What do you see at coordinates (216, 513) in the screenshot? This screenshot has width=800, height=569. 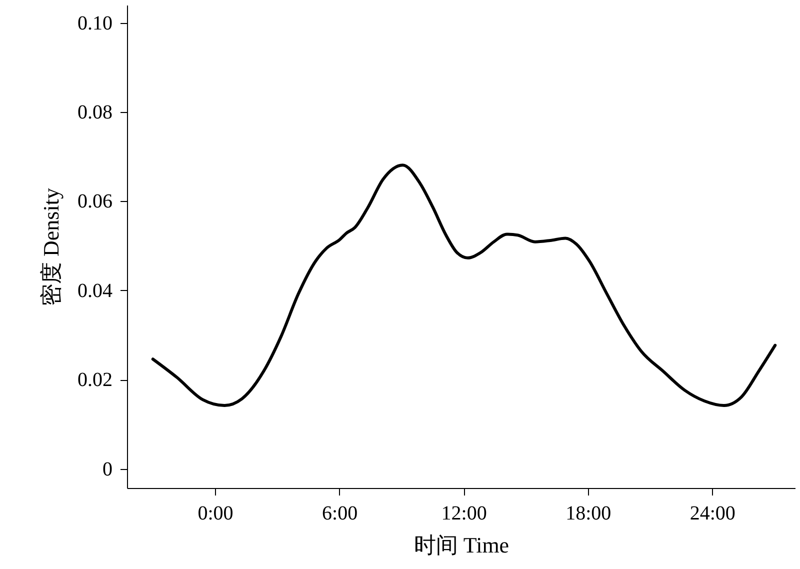 I see `x-tick-label: 0:00` at bounding box center [216, 513].